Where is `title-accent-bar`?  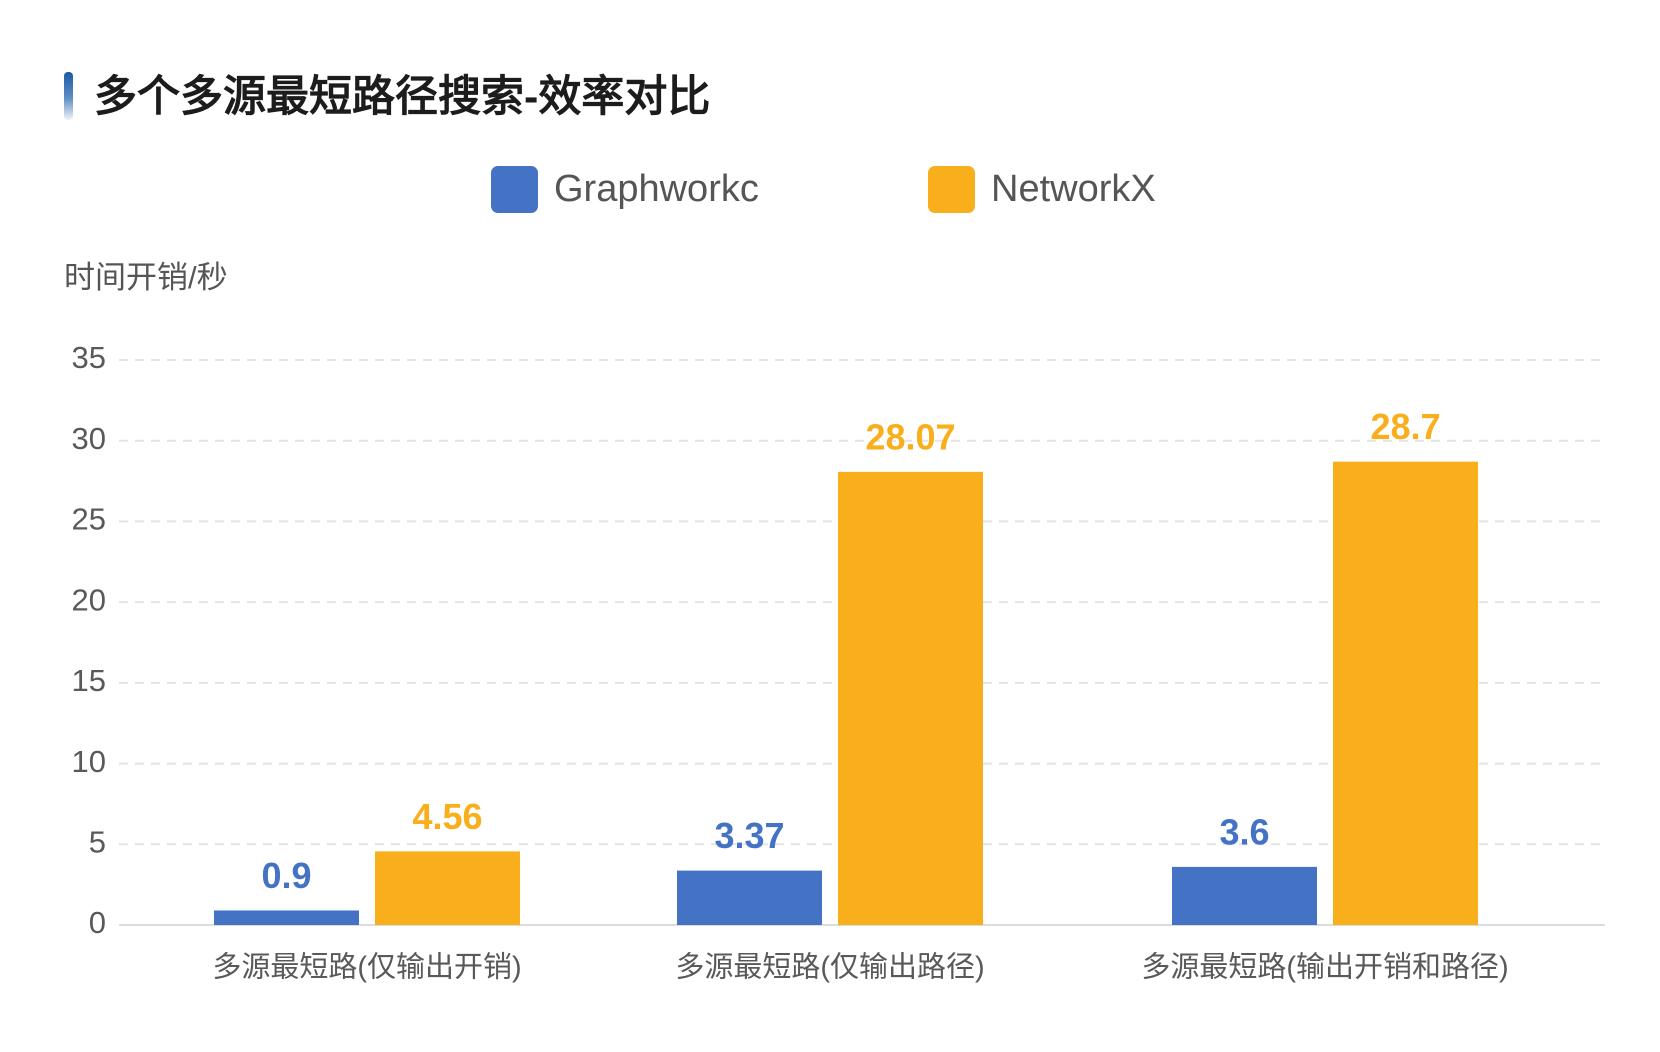 title-accent-bar is located at coordinates (68, 96).